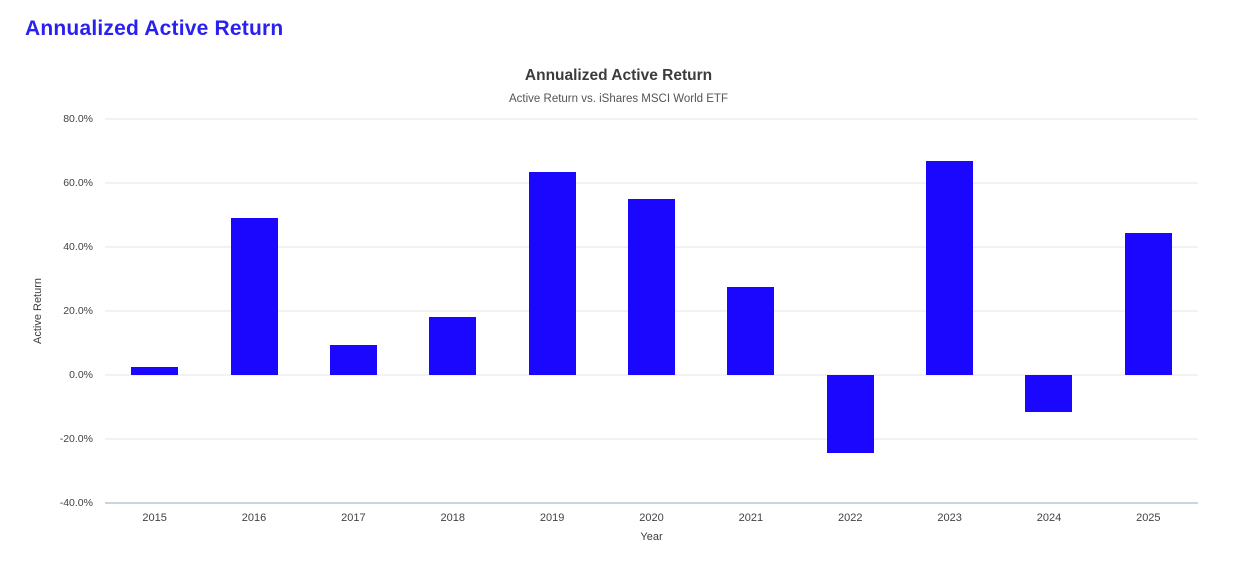  What do you see at coordinates (552, 273) in the screenshot?
I see `bar-2019` at bounding box center [552, 273].